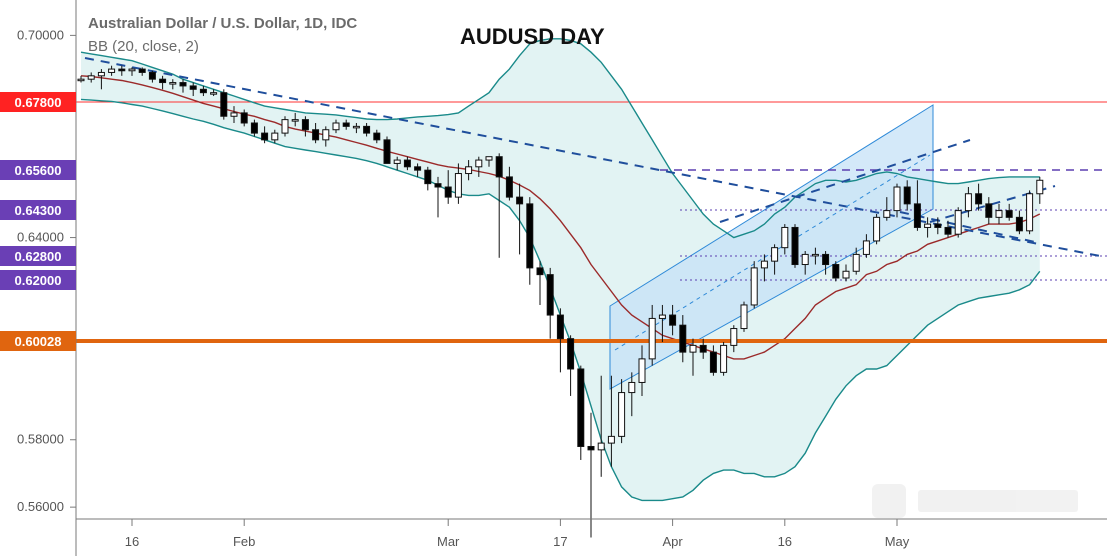 This screenshot has width=1107, height=556. Describe the element at coordinates (143, 46) in the screenshot. I see `indicator-header: BB (20, close, 2)` at that location.